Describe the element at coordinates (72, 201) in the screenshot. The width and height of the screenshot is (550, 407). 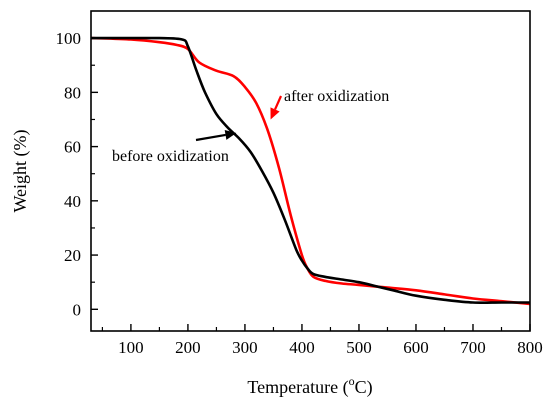
I see `y-tick-label-40: 40` at that location.